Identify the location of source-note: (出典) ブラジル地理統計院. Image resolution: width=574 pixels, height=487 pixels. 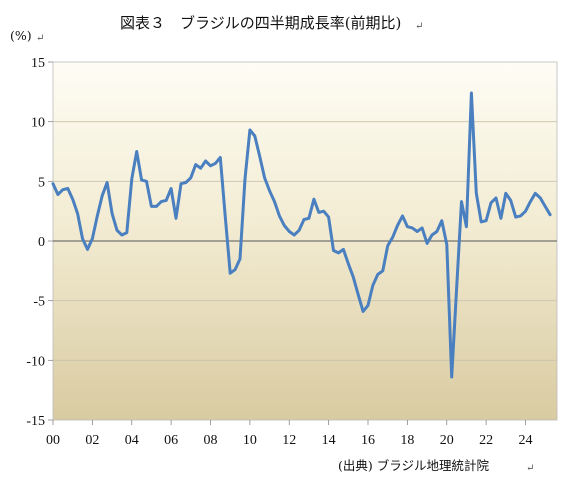
(413, 465).